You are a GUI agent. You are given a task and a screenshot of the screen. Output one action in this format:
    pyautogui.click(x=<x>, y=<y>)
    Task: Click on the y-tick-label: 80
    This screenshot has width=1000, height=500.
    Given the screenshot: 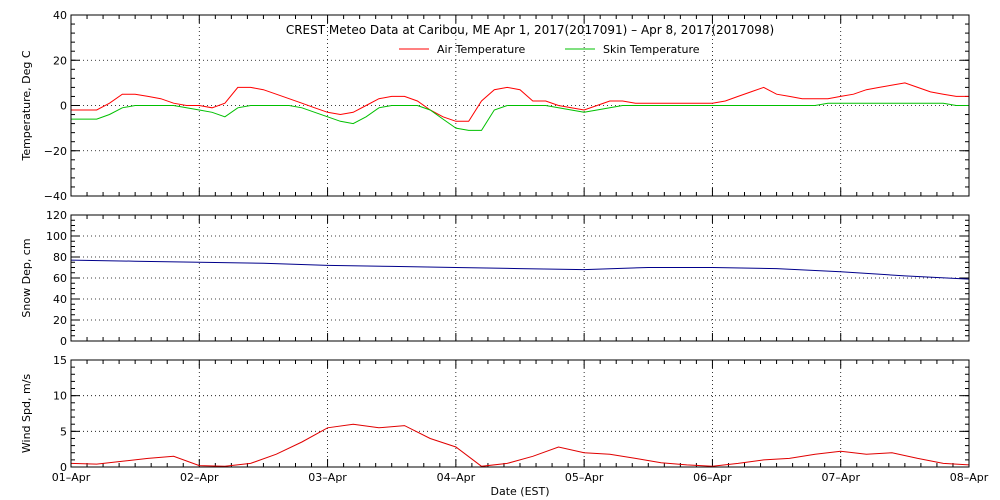 What is the action you would take?
    pyautogui.click(x=60, y=257)
    